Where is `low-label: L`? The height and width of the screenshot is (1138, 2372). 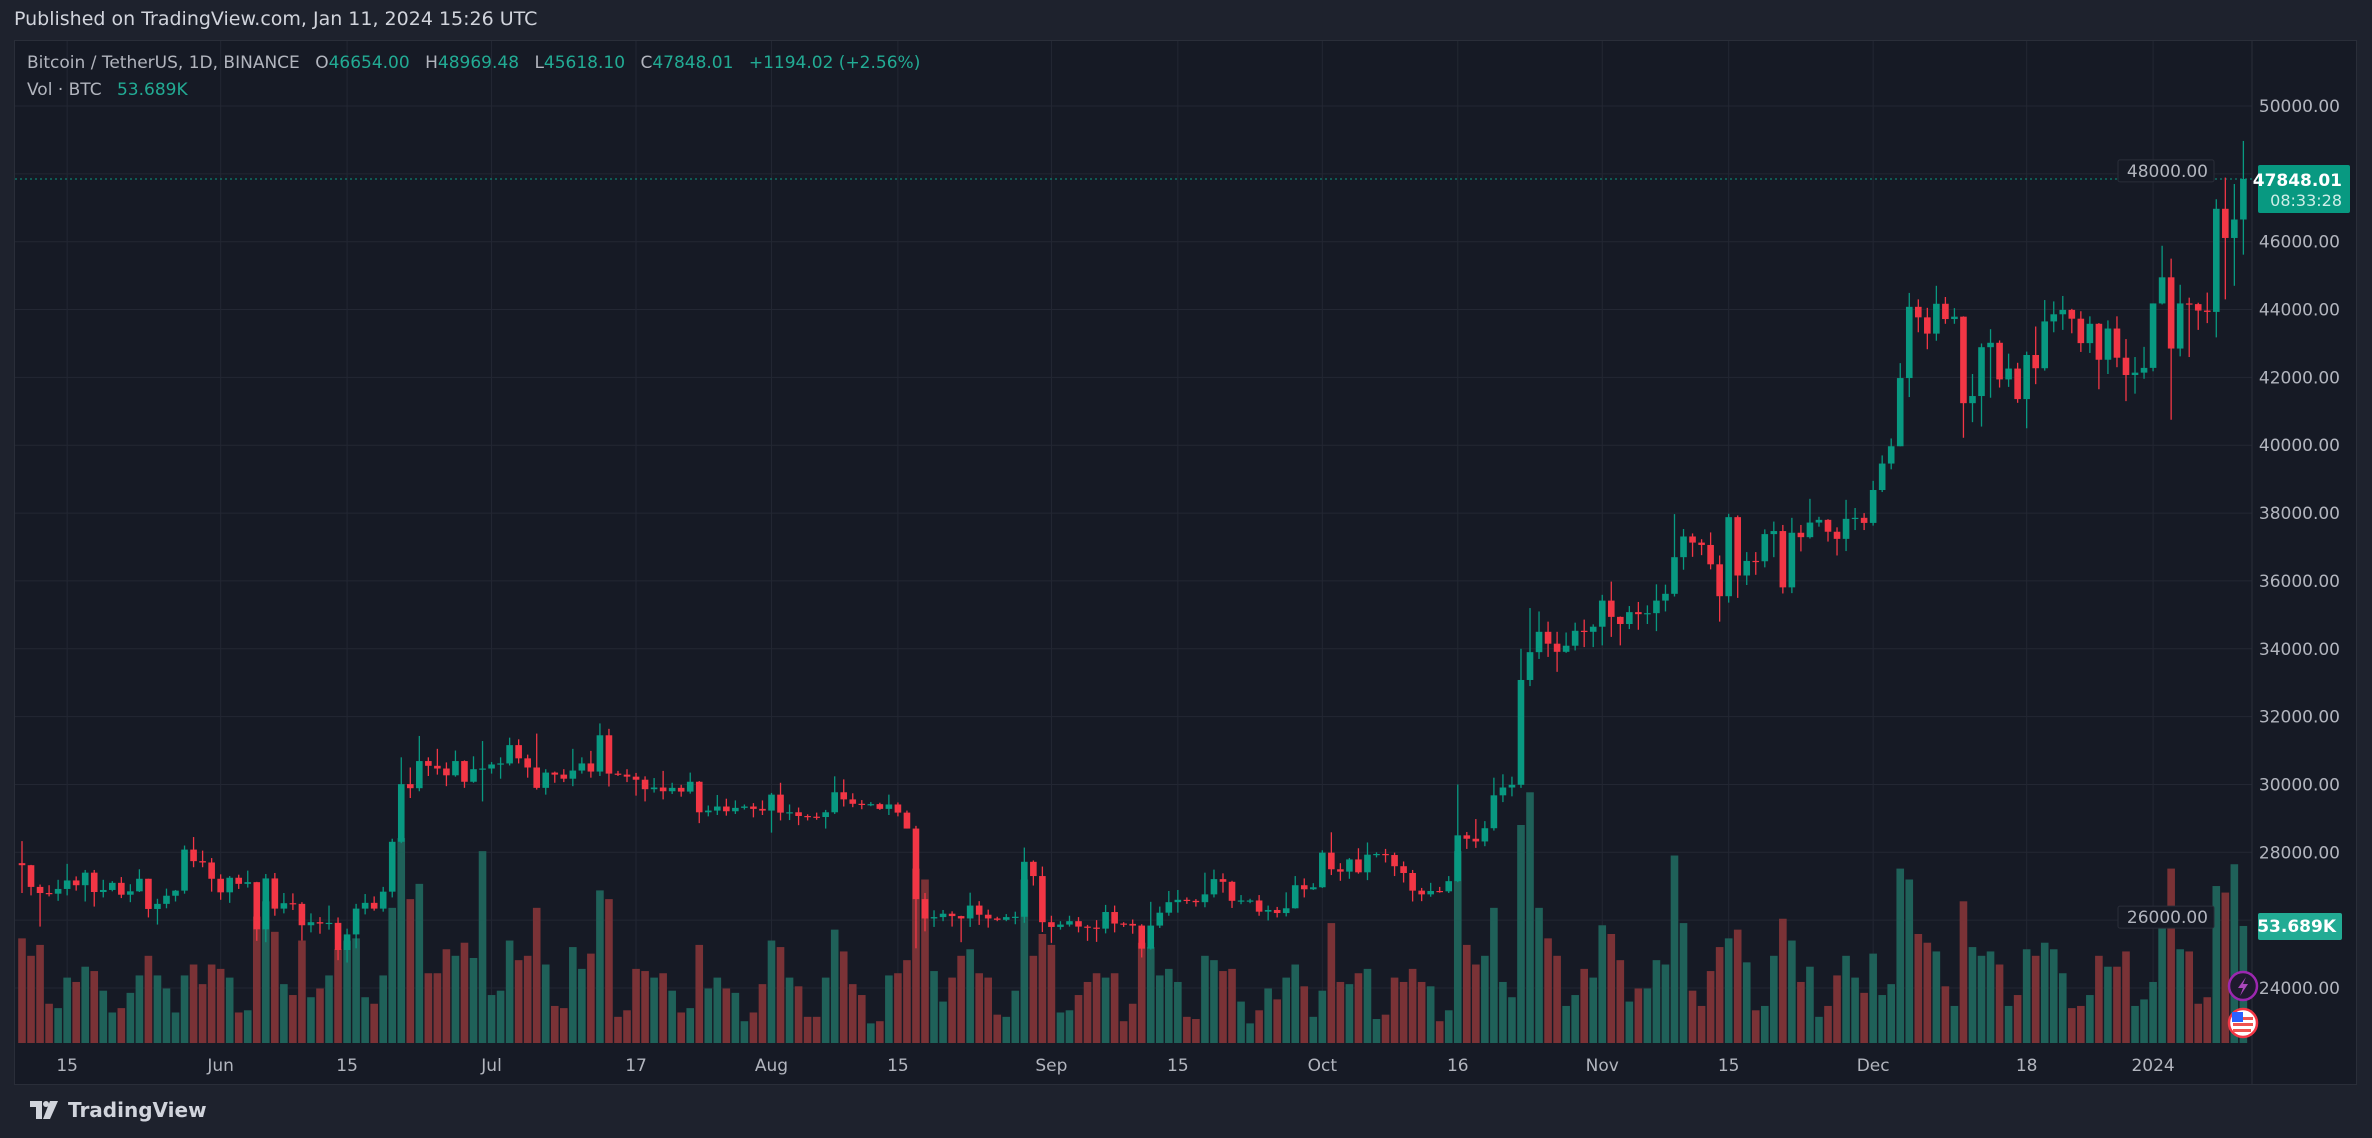 low-label: L is located at coordinates (539, 63).